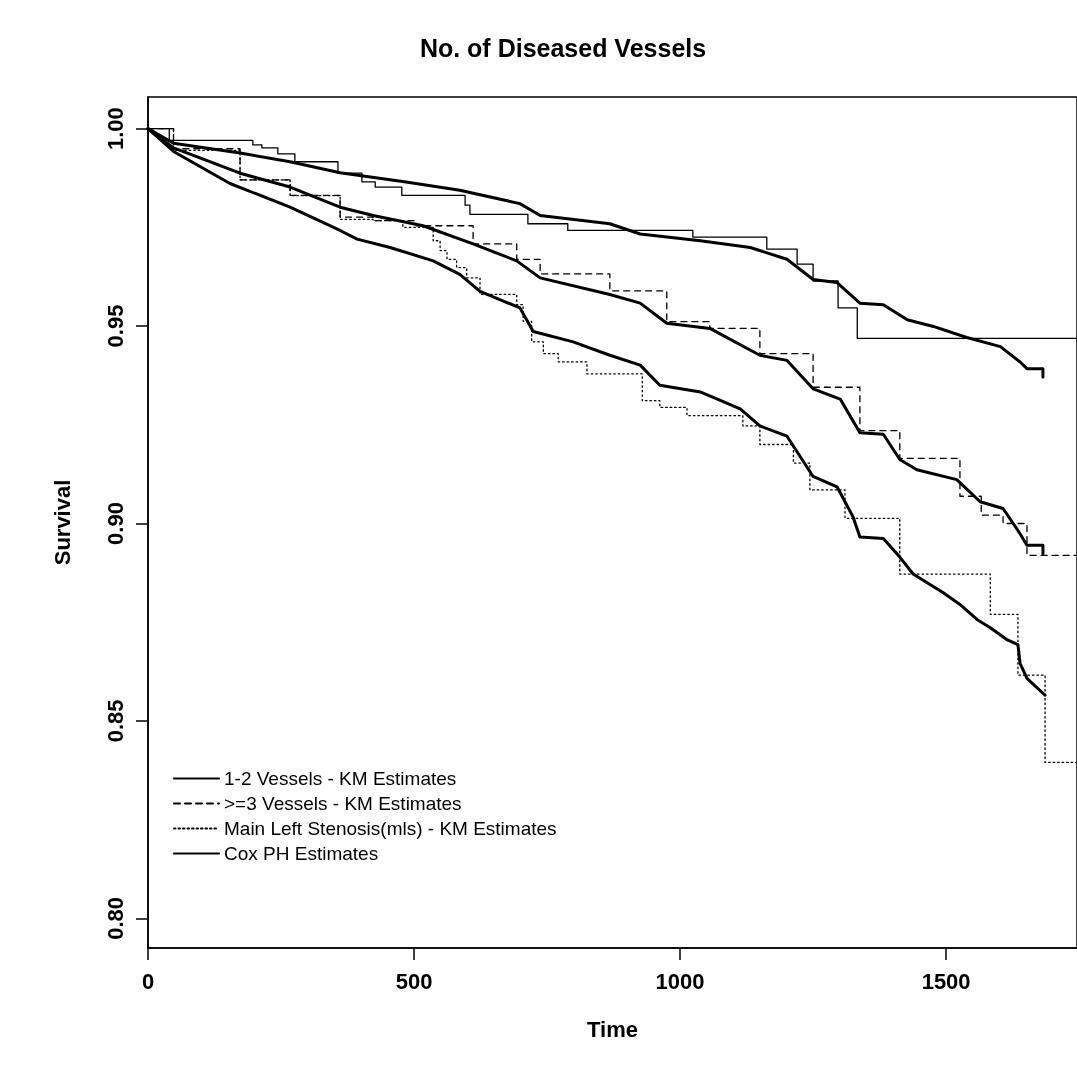  I want to click on legend-label: Cox PH Estimates, so click(301, 853).